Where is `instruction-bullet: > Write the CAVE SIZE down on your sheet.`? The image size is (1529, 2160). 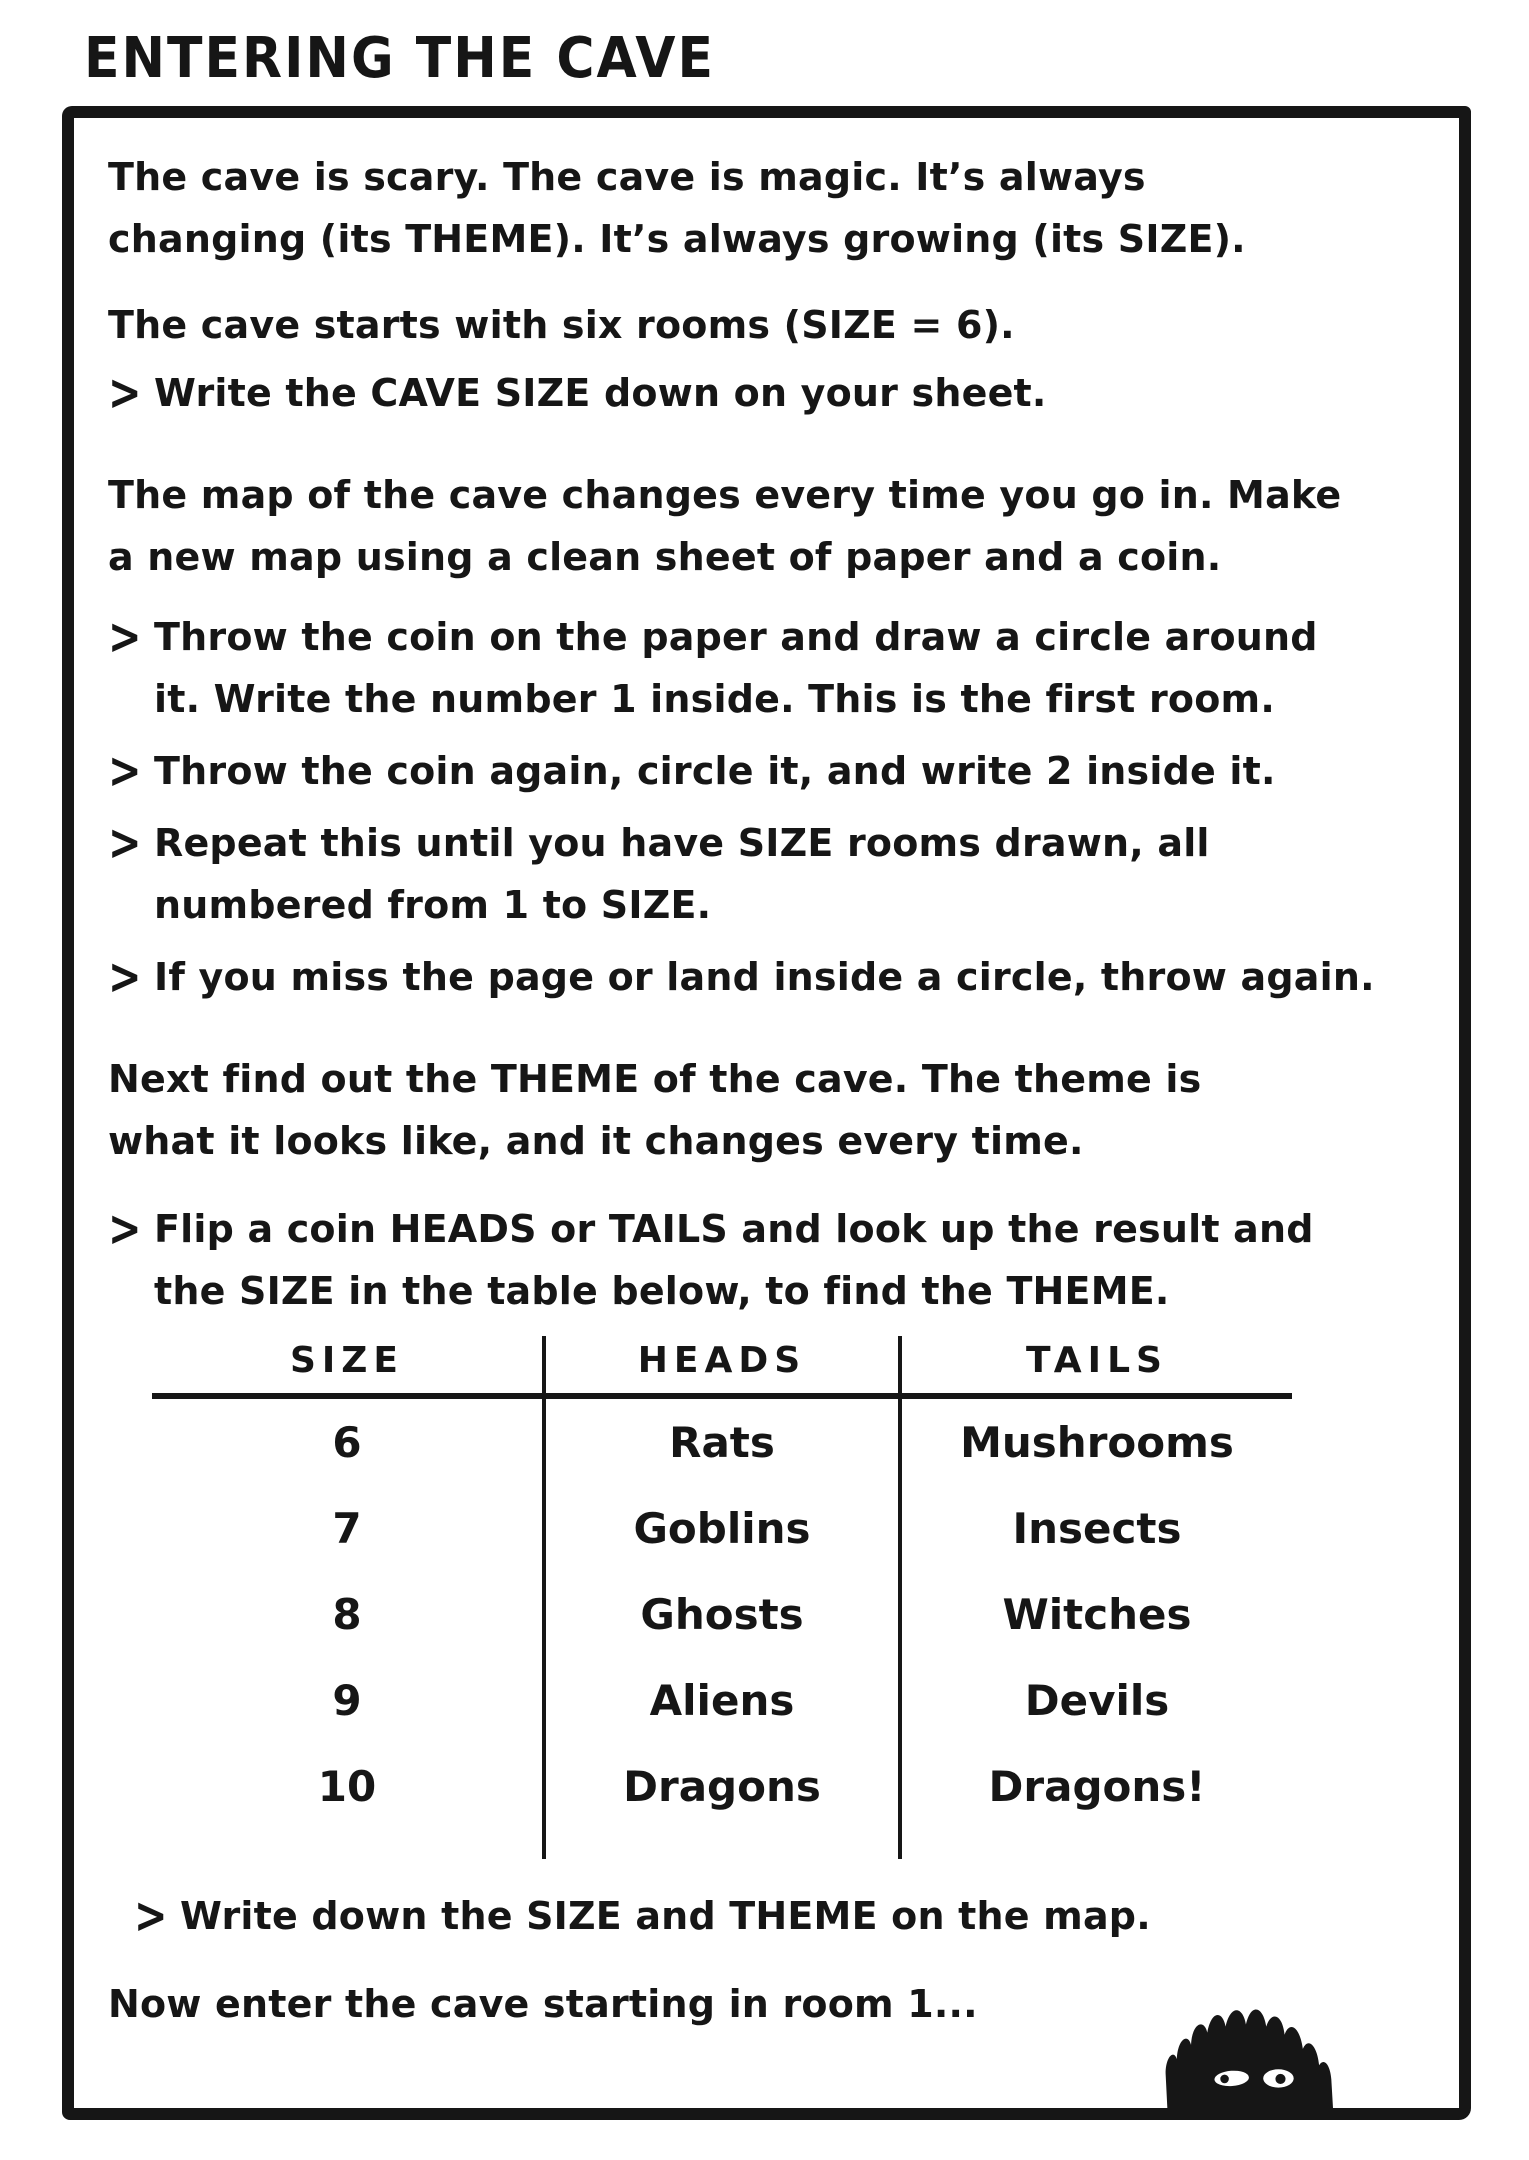
instruction-bullet: > Write the CAVE SIZE down on your sheet. is located at coordinates (769, 393).